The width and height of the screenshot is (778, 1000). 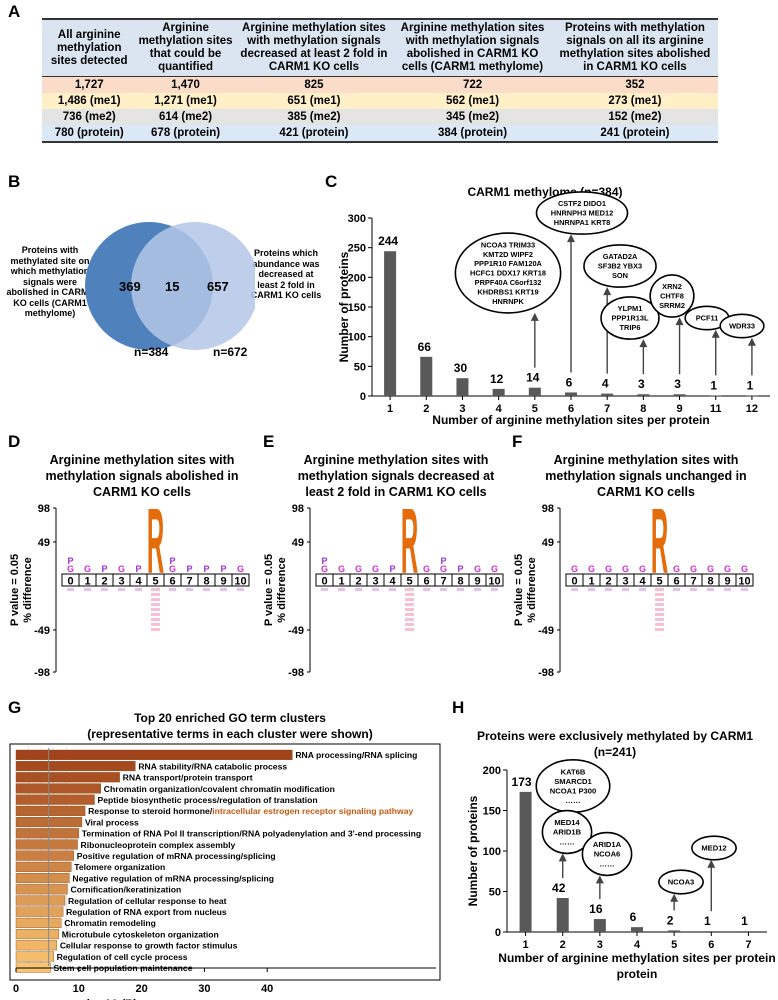 I want to click on annotation-c-text: HNRNPK, so click(x=508, y=301).